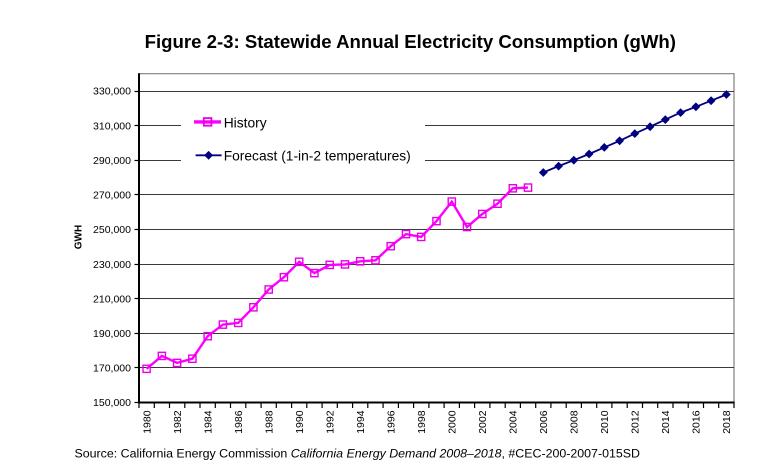  I want to click on svg-text: 2010, so click(605, 422).